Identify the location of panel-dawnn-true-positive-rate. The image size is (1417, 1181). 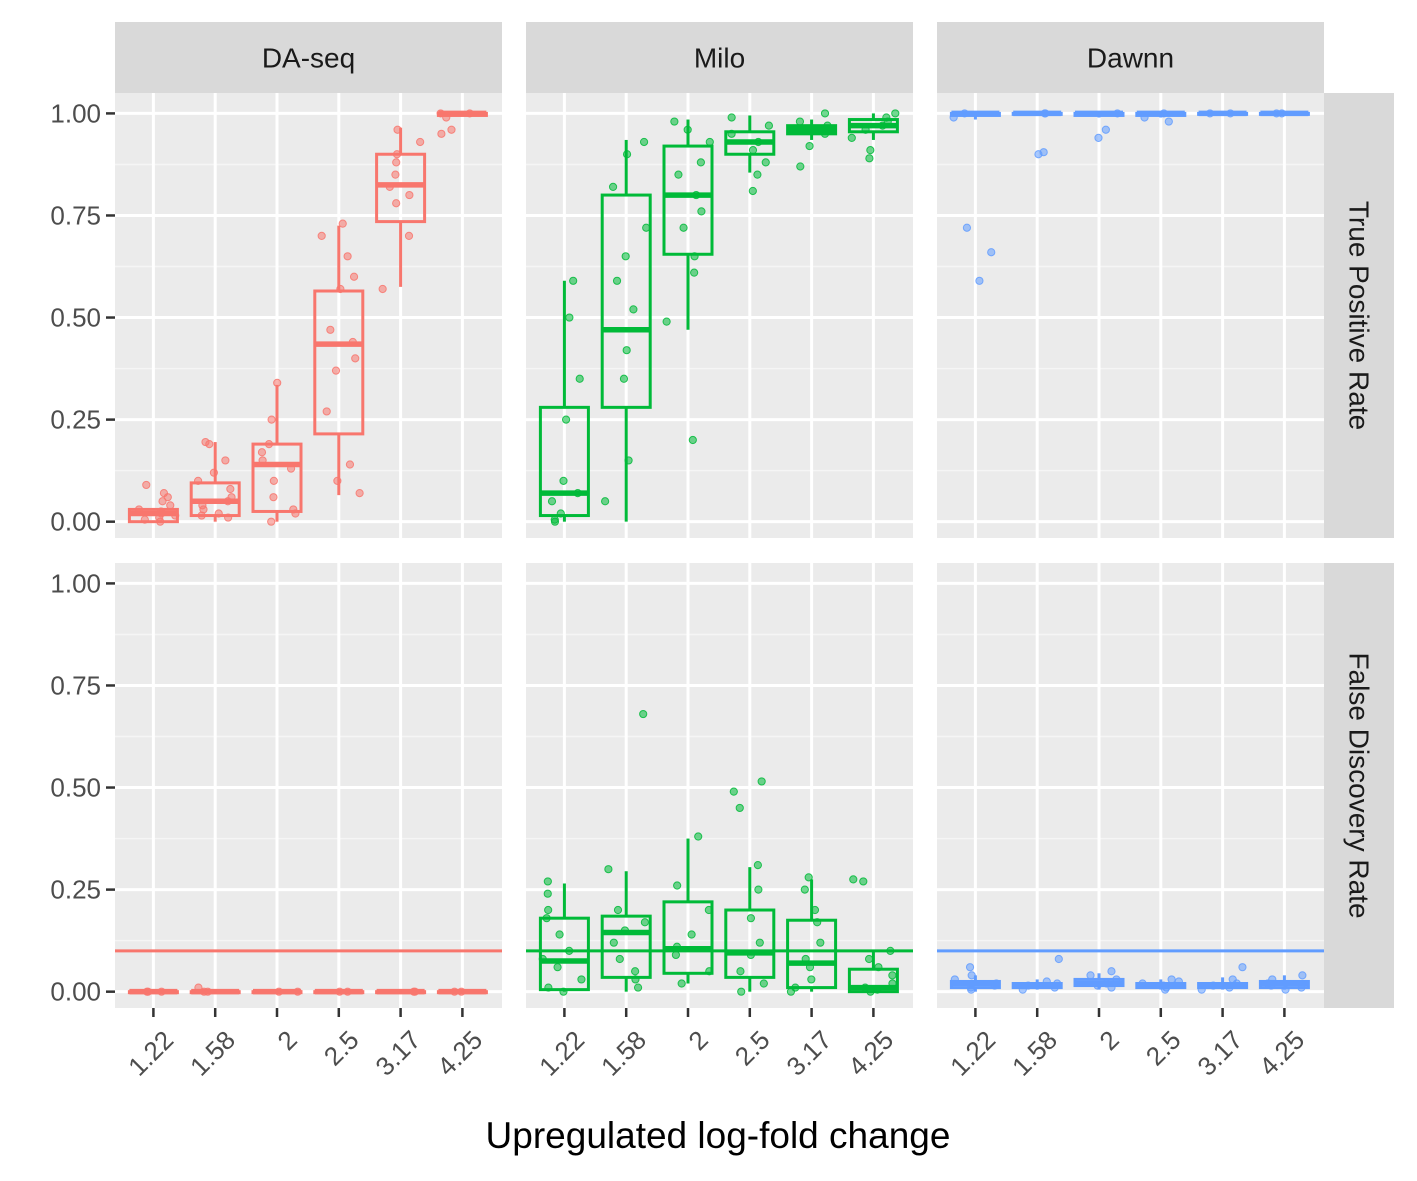
(1130, 315).